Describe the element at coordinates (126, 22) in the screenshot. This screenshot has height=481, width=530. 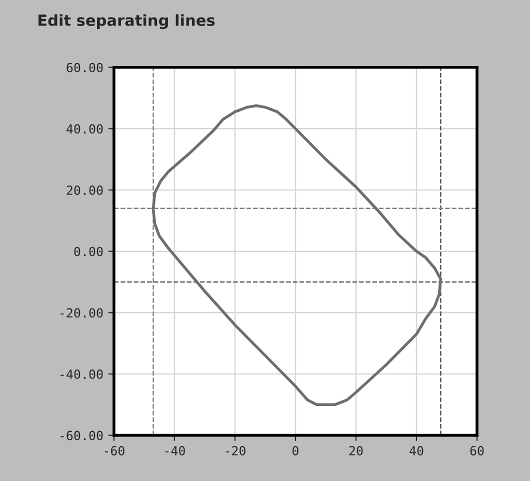
I see `chart-title: Edit separating lines` at that location.